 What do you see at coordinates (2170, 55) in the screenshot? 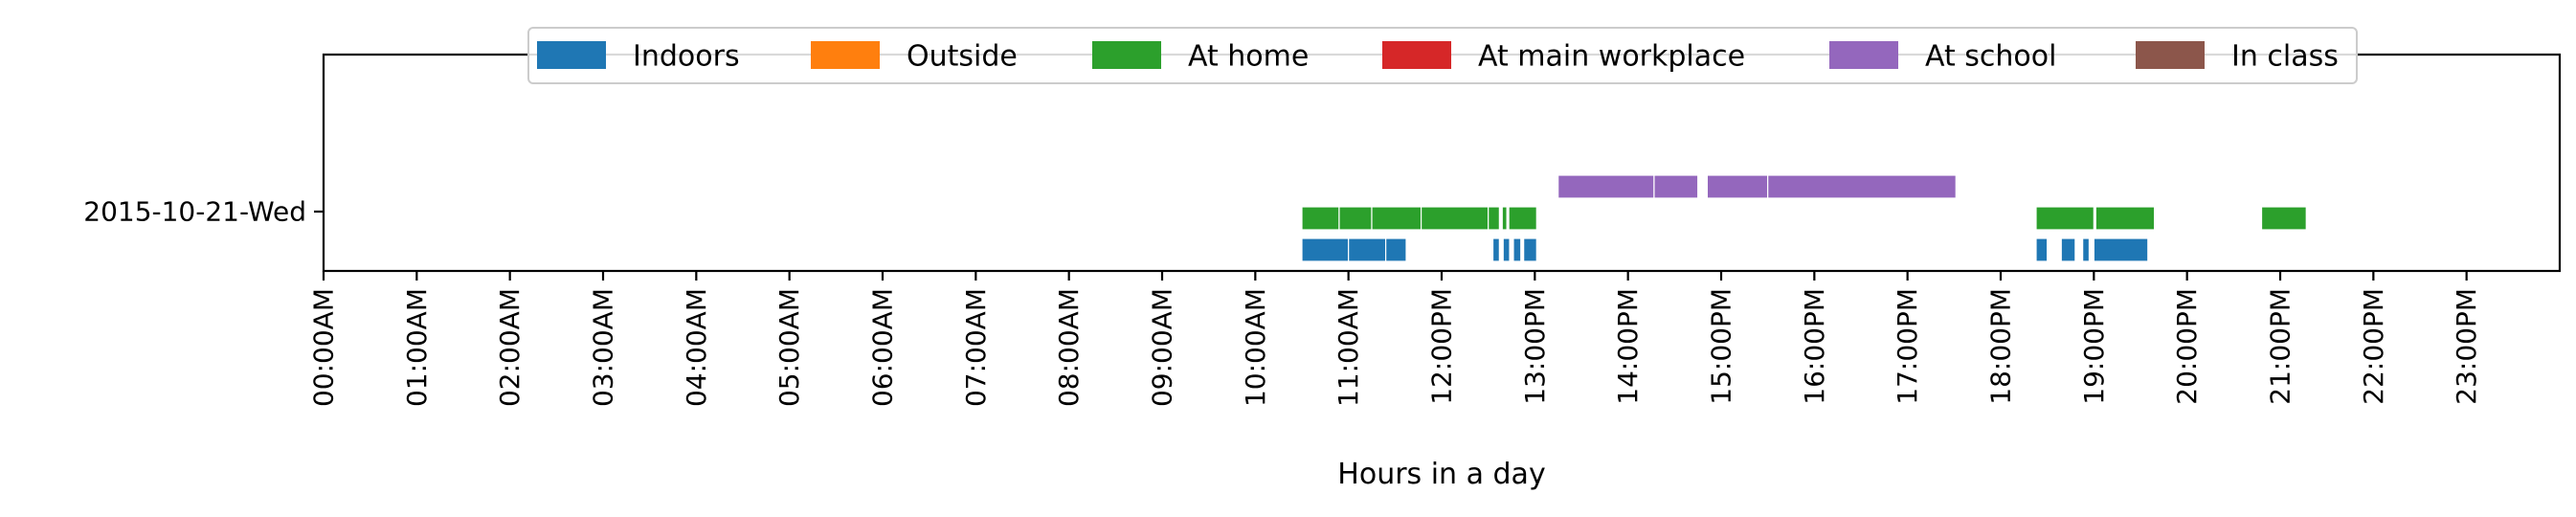
I see `legend-swatch-in-class` at bounding box center [2170, 55].